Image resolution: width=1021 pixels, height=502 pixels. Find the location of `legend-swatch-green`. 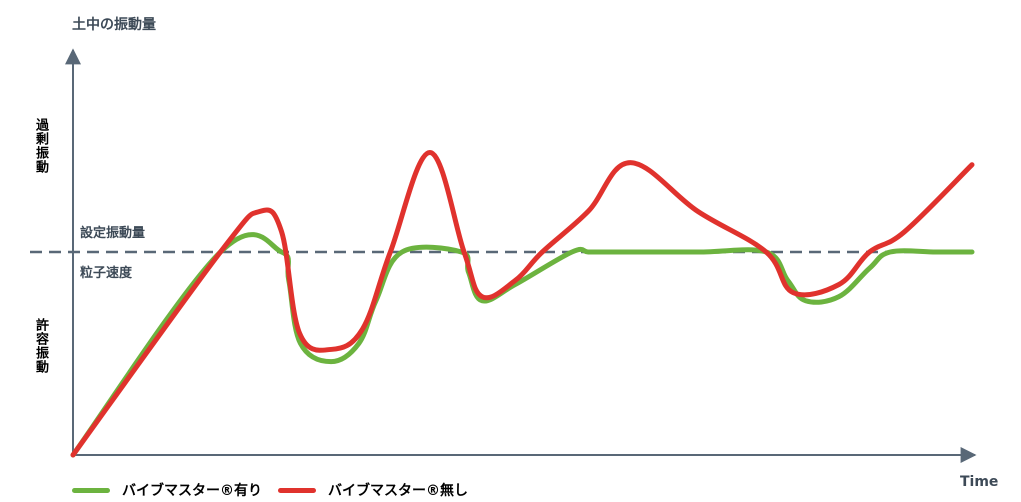

legend-swatch-green is located at coordinates (91, 490).